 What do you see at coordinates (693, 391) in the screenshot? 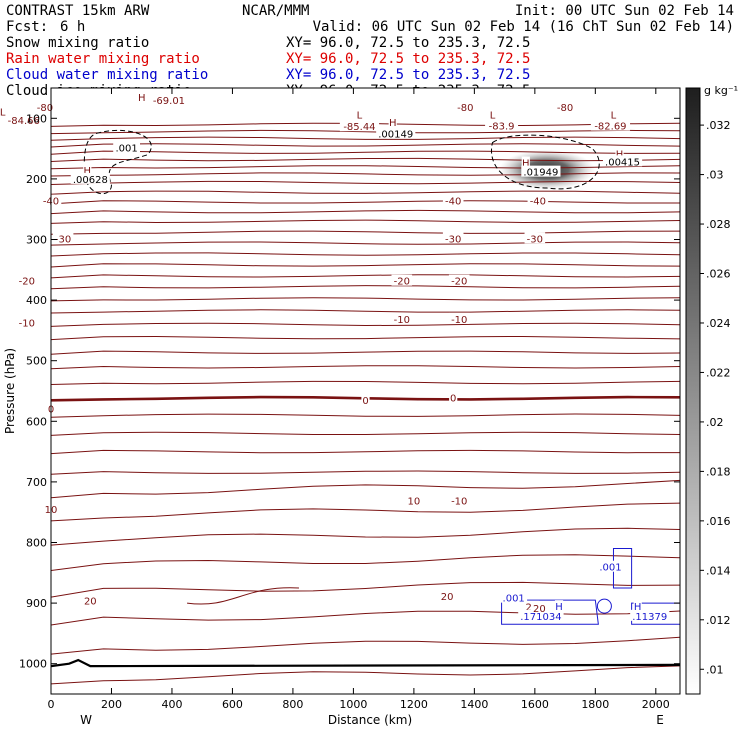
I see `colorbar-gradient` at bounding box center [693, 391].